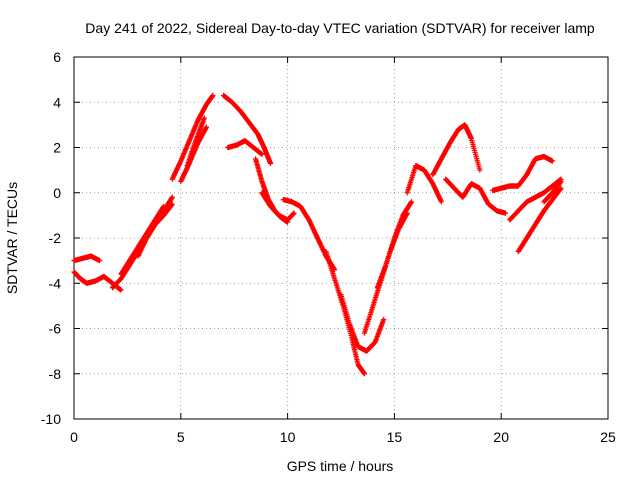 The height and width of the screenshot is (480, 640). Describe the element at coordinates (55, 238) in the screenshot. I see `y-tick-label: -2` at that location.